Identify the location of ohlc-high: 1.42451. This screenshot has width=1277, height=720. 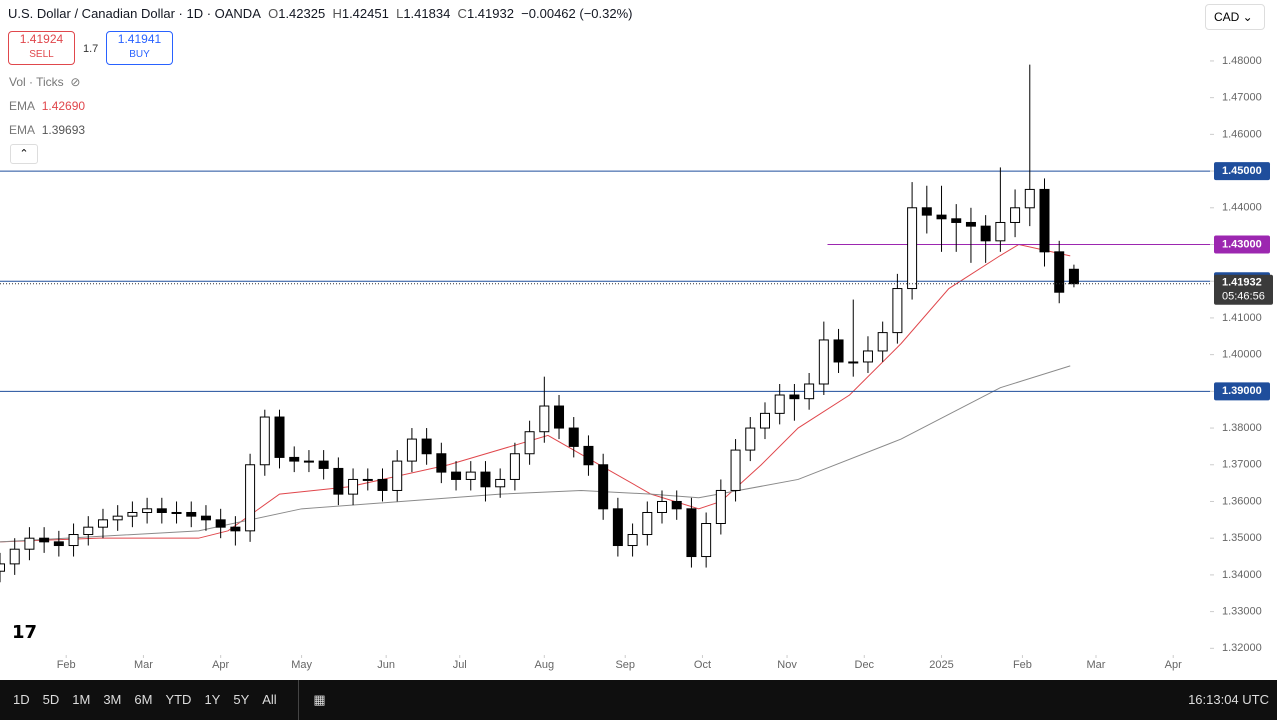
(365, 13).